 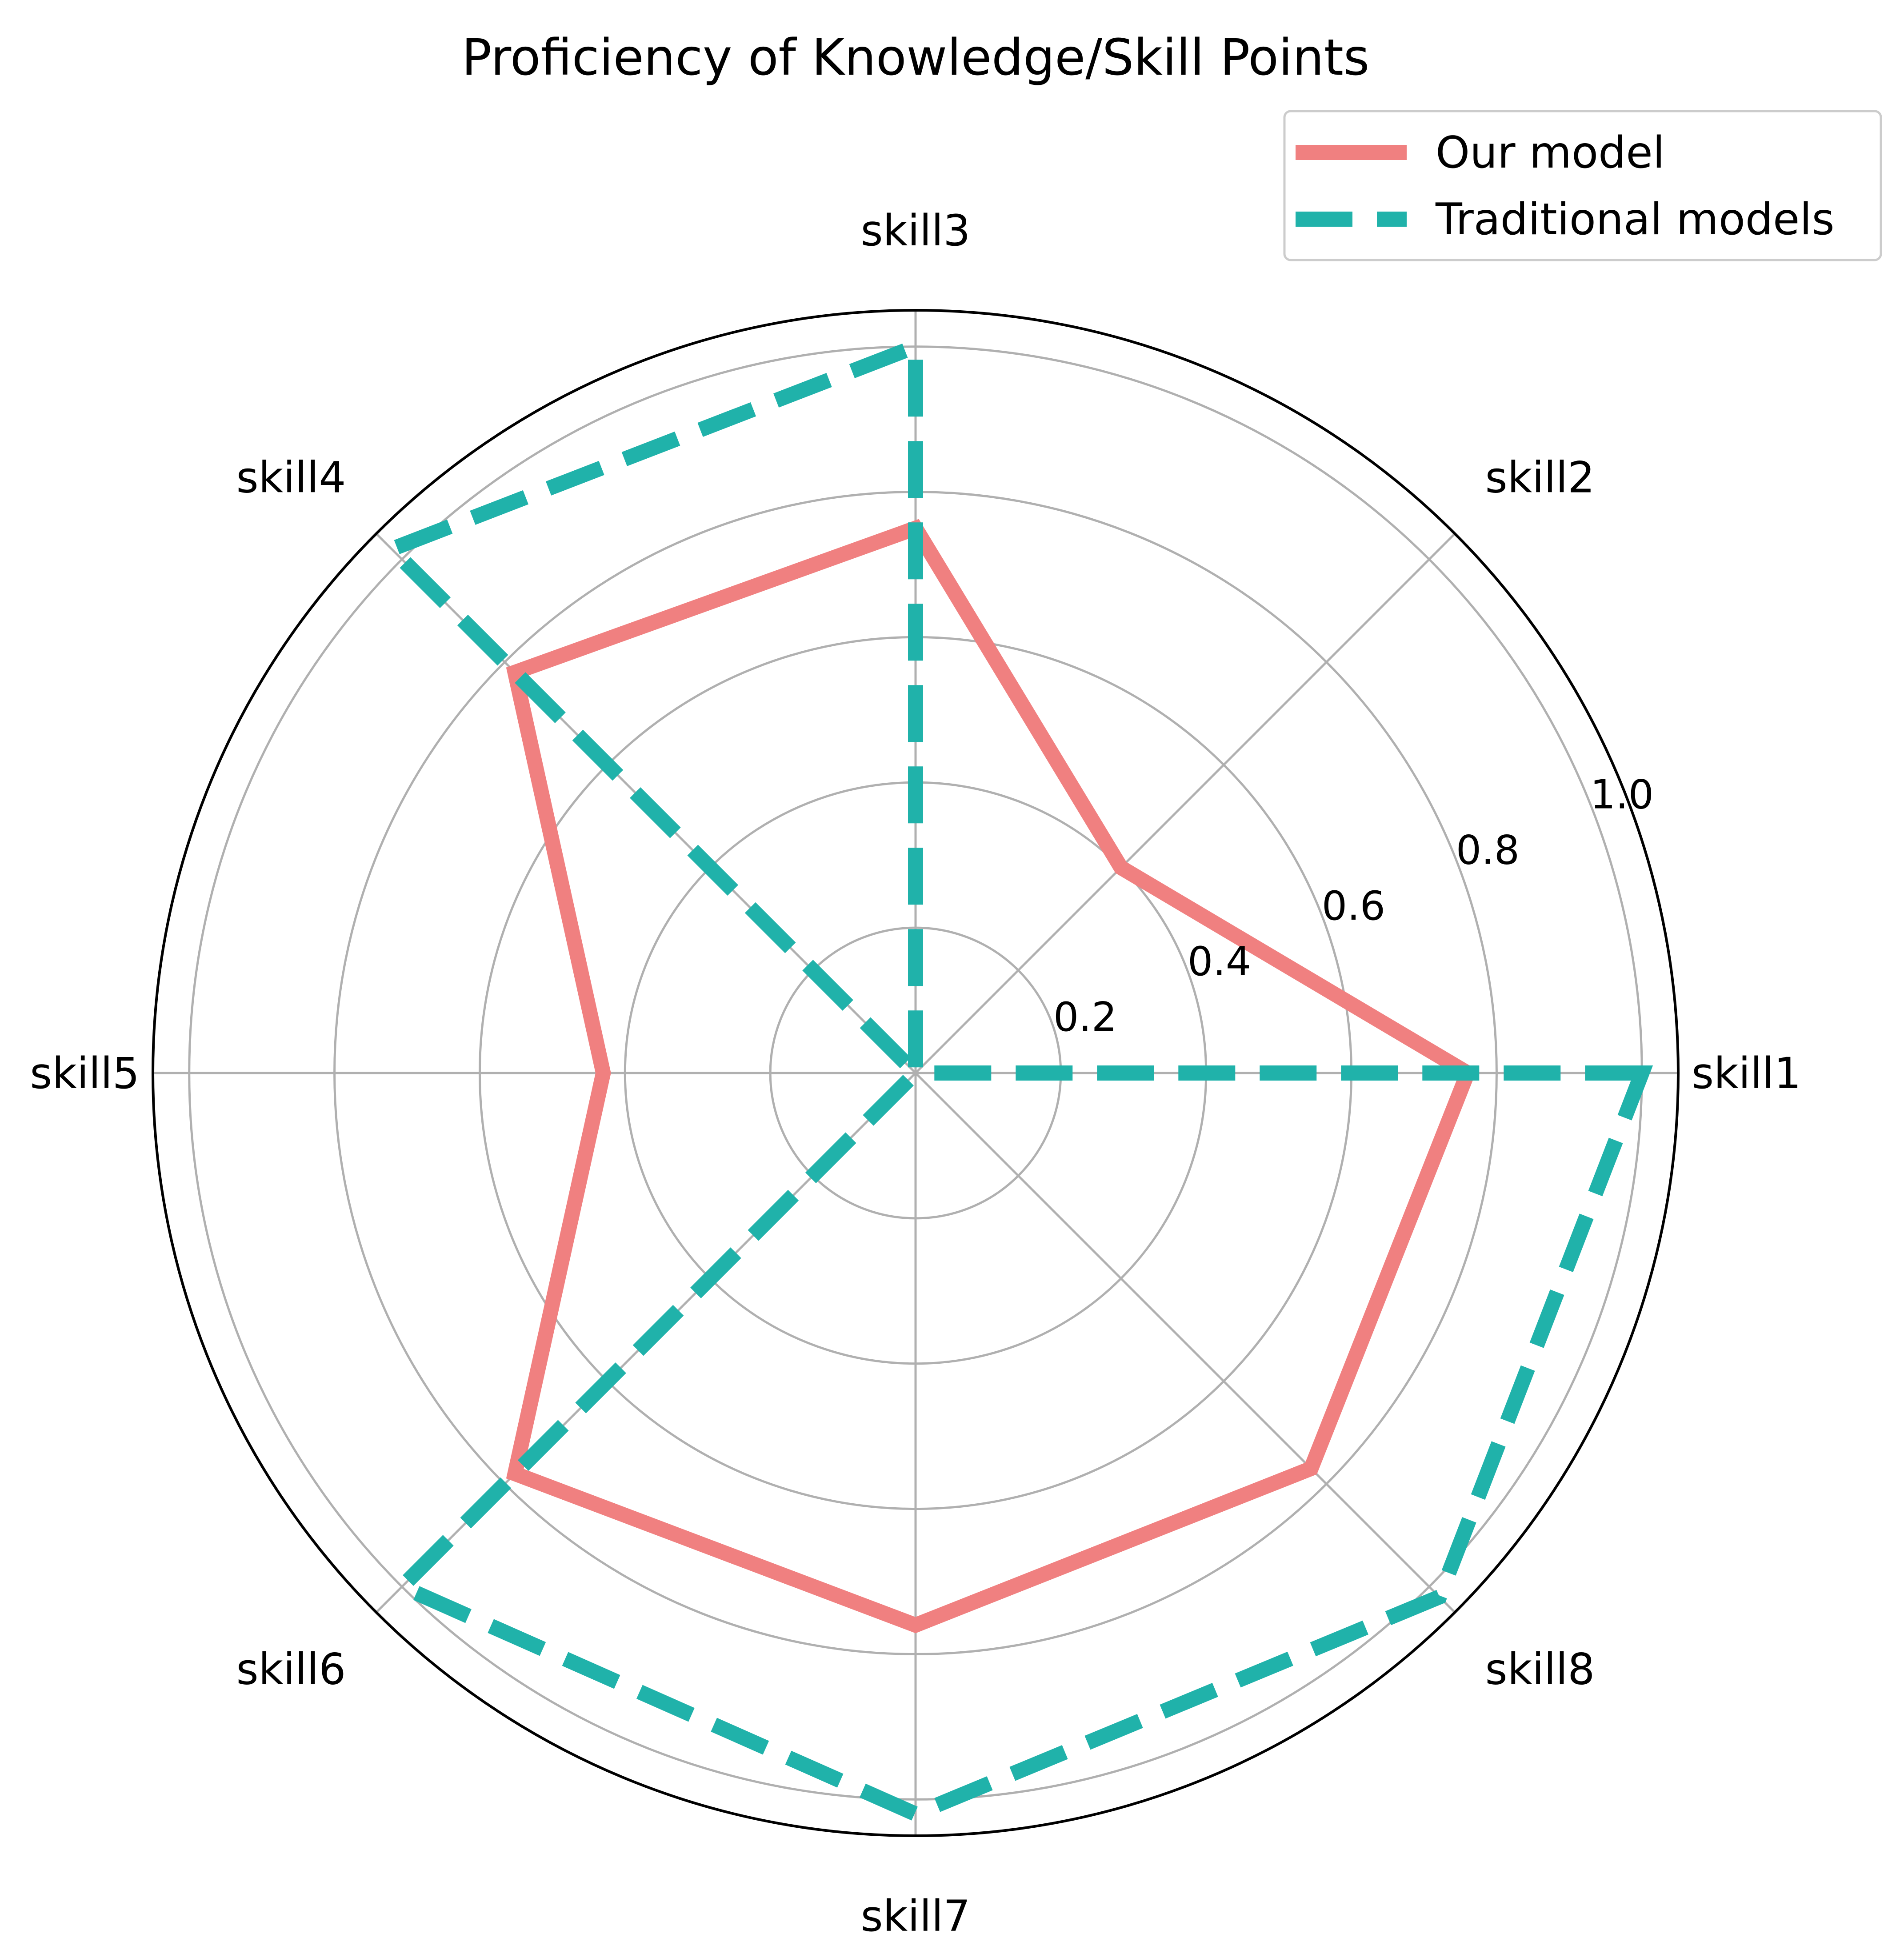 What do you see at coordinates (1185, 803) in the screenshot?
I see `spoke-skill2` at bounding box center [1185, 803].